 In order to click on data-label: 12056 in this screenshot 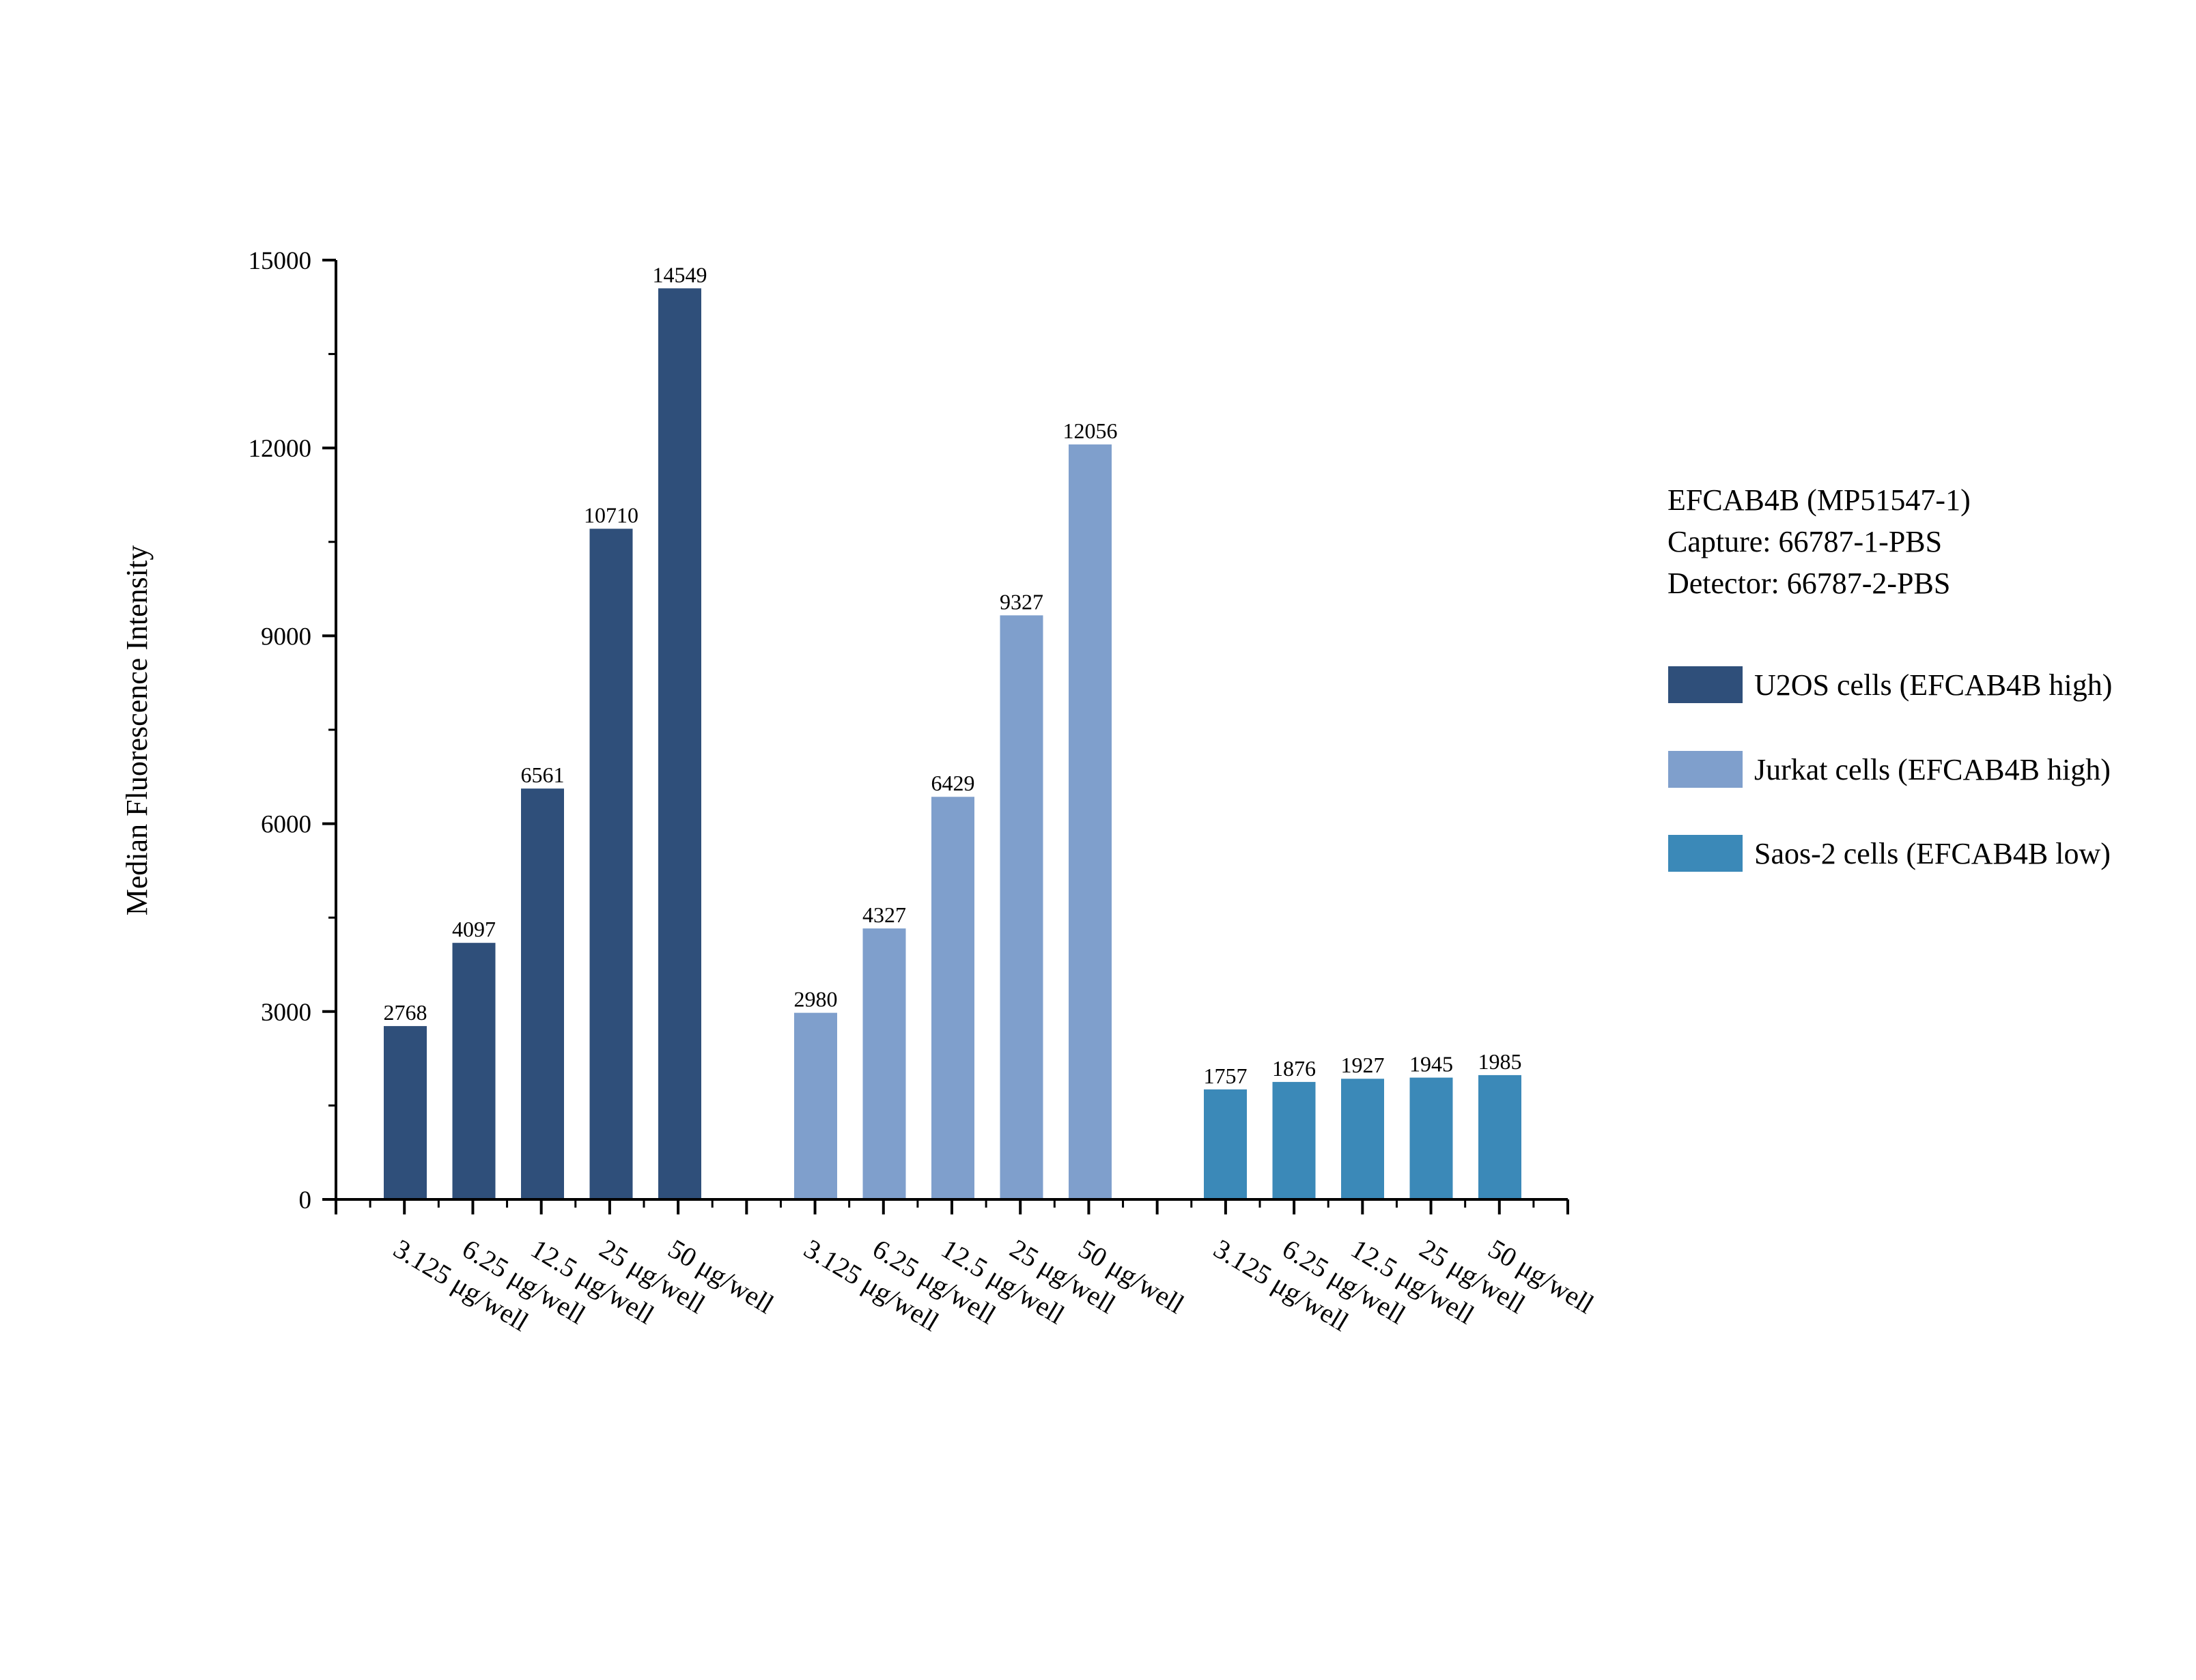, I will do `click(1090, 430)`.